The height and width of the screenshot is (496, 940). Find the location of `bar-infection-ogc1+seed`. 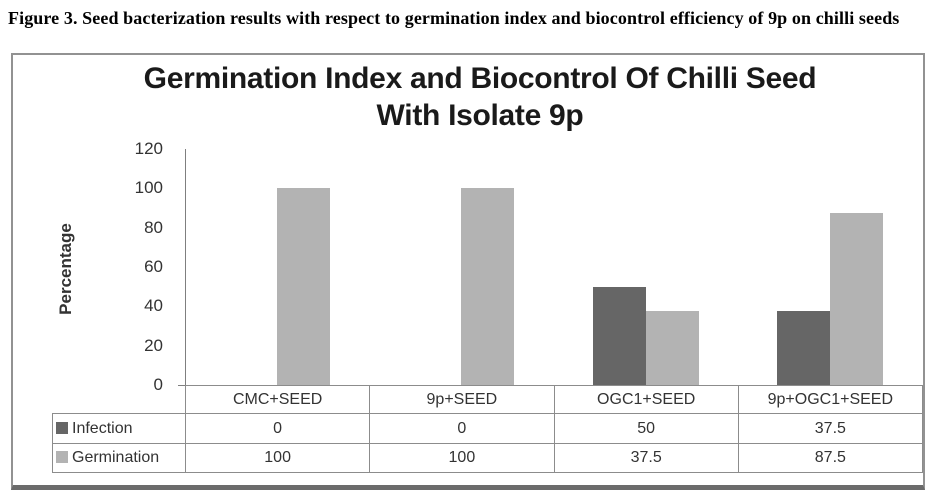

bar-infection-ogc1+seed is located at coordinates (619, 335).